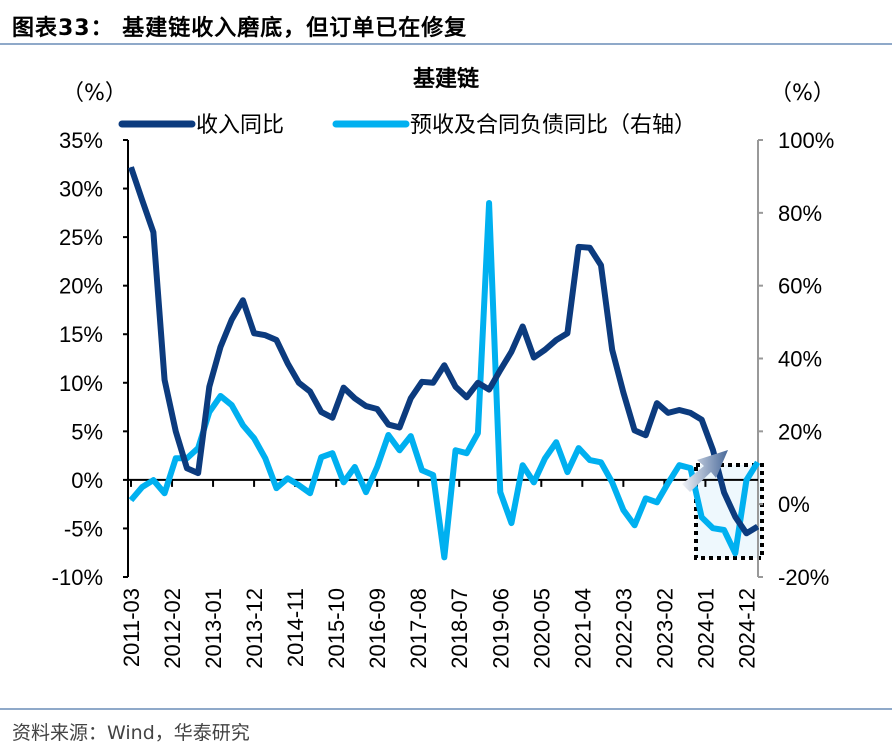 This screenshot has width=892, height=756. I want to click on left-tick-label: 15%, so click(81, 334).